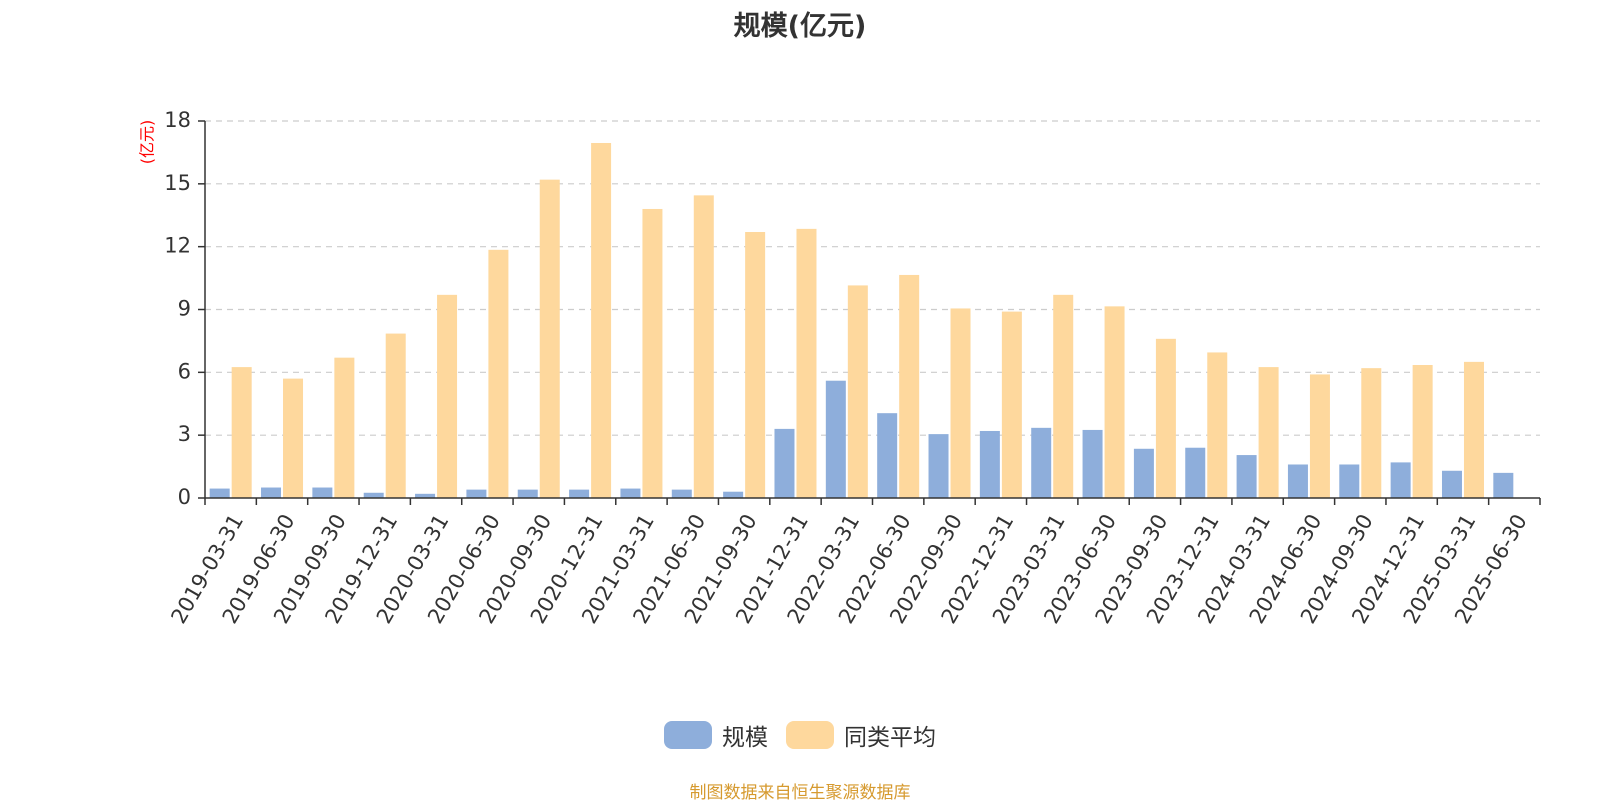  Describe the element at coordinates (810, 735) in the screenshot. I see `legend-swatch-peer-average` at that location.